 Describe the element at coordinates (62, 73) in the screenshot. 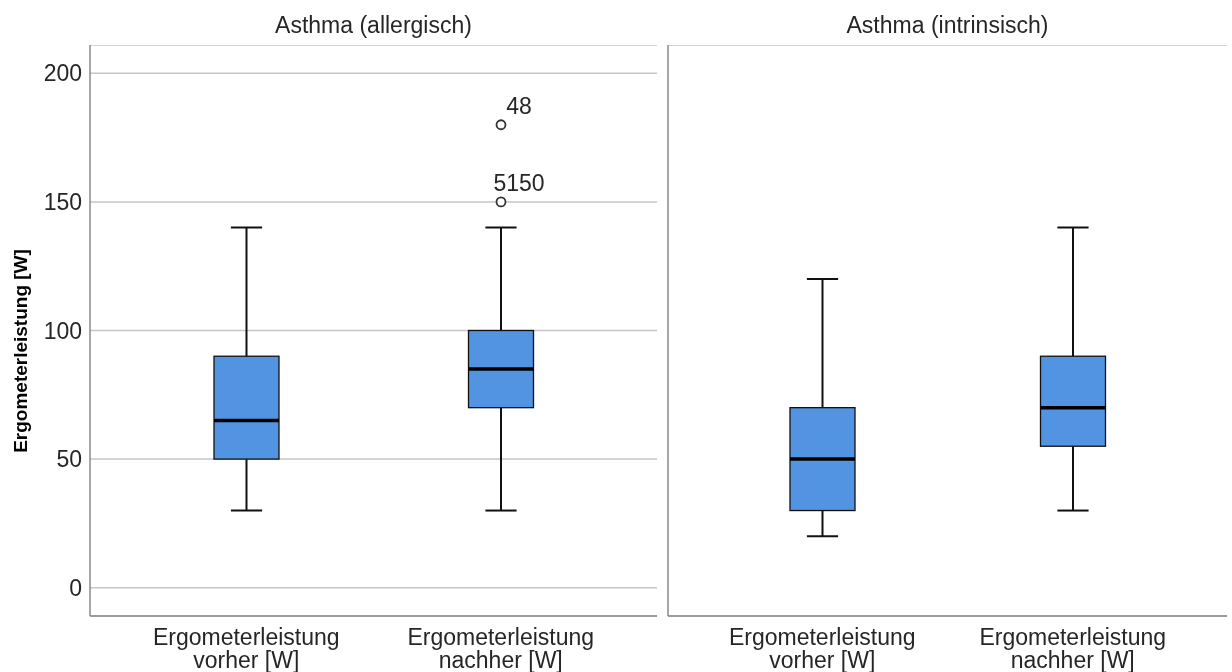

I see `y-tick-label: 200` at that location.